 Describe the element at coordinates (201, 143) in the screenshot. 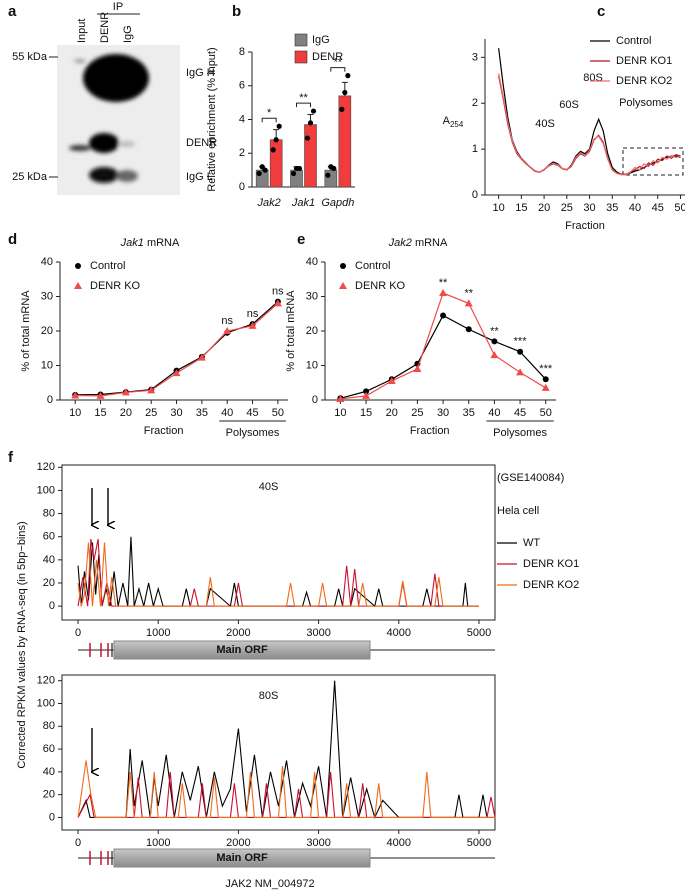

I see `band-label: DENR` at that location.